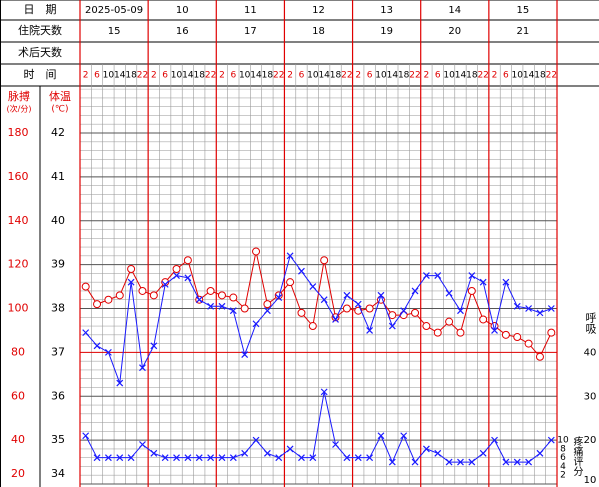  What do you see at coordinates (40, 9) in the screenshot?
I see `date-label: 日 期` at bounding box center [40, 9].